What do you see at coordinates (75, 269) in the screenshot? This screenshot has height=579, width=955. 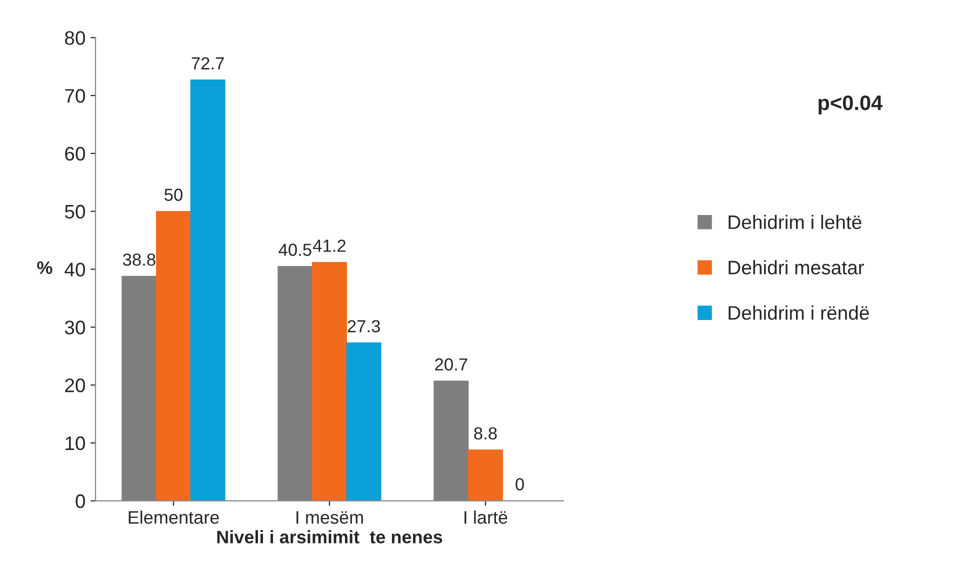 I see `y-tick-label: 40` at bounding box center [75, 269].